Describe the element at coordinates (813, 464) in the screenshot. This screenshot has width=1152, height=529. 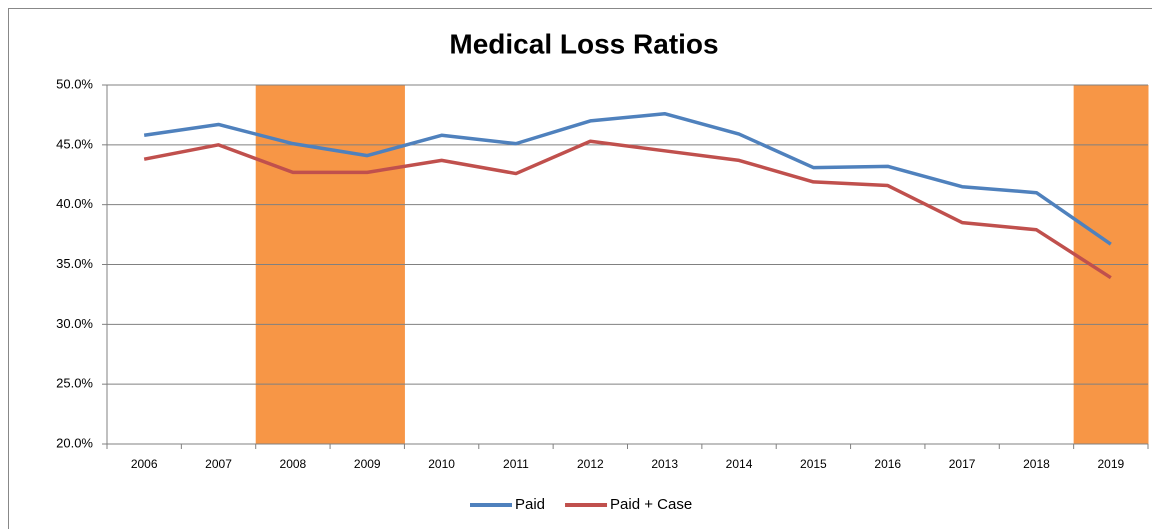
I see `x-tick-label: 2015` at that location.